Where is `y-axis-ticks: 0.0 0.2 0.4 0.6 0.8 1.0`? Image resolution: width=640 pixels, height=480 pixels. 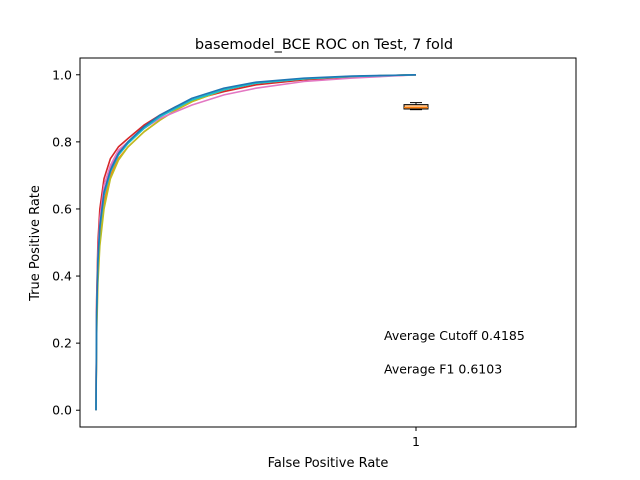 y-axis-ticks: 0.0 0.2 0.4 0.6 0.8 1.0 is located at coordinates (66, 242).